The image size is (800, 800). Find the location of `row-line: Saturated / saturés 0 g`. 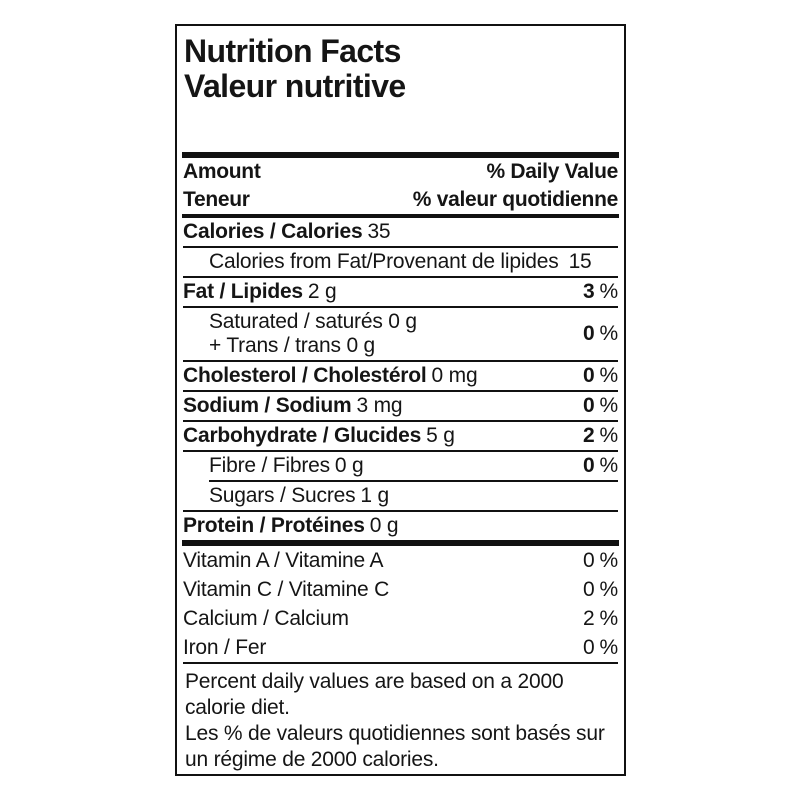

row-line: Saturated / saturés 0 g is located at coordinates (313, 321).